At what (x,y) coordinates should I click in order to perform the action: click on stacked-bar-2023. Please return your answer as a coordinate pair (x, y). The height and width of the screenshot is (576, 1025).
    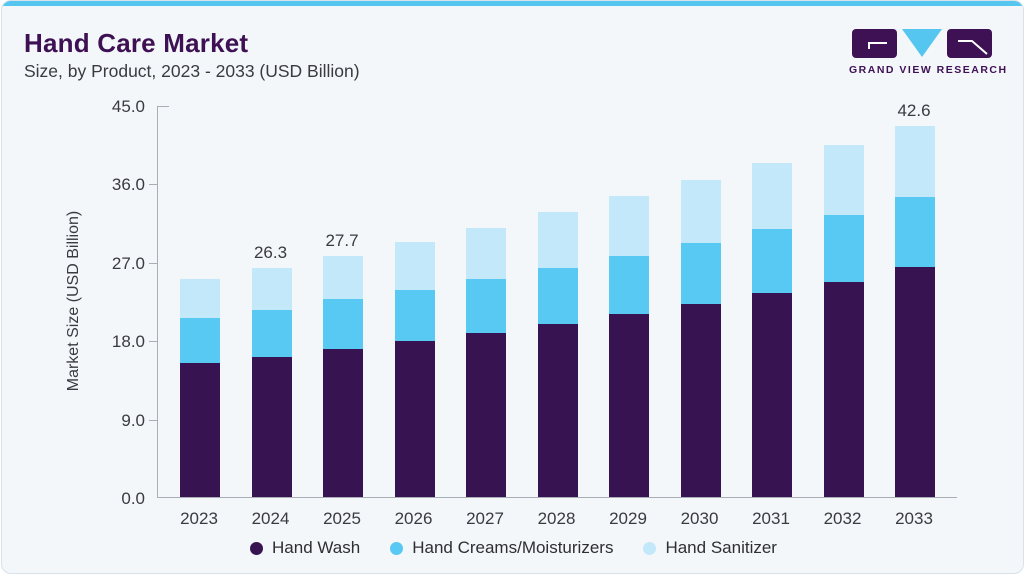
    Looking at the image, I should click on (200, 388).